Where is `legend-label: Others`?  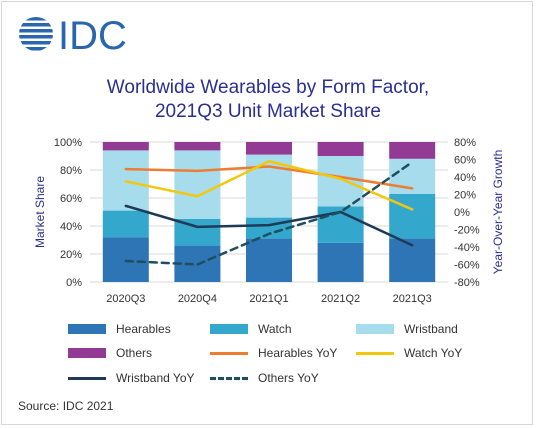
legend-label: Others is located at coordinates (134, 353).